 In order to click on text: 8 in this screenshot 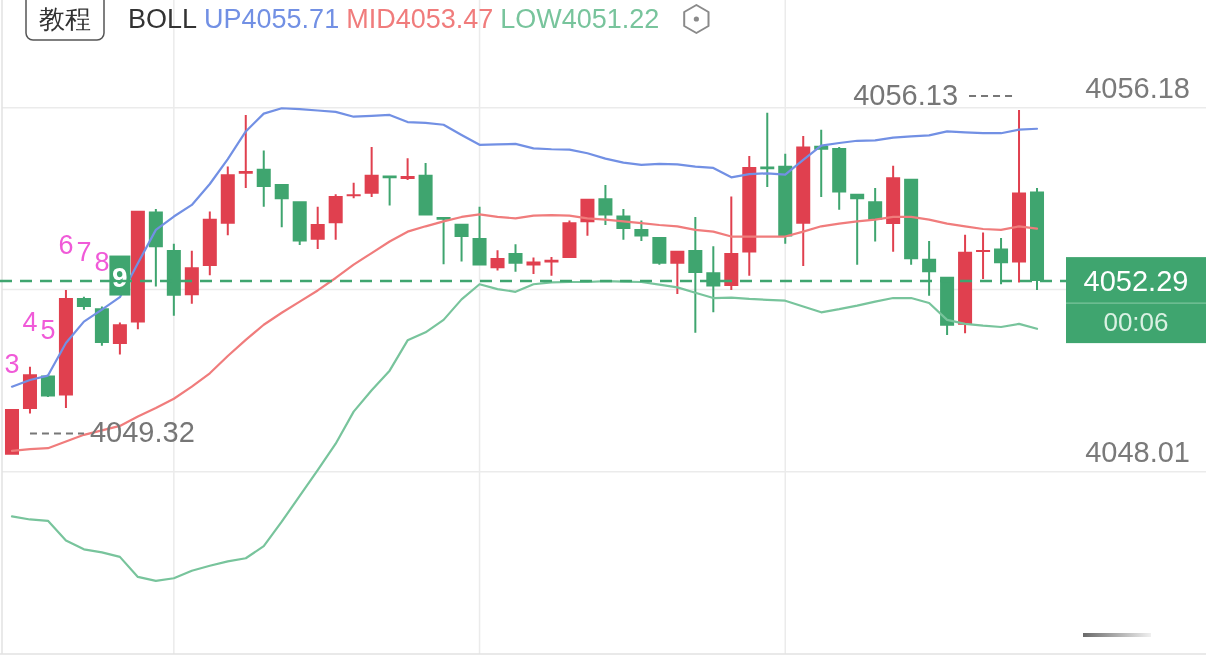, I will do `click(102, 261)`.